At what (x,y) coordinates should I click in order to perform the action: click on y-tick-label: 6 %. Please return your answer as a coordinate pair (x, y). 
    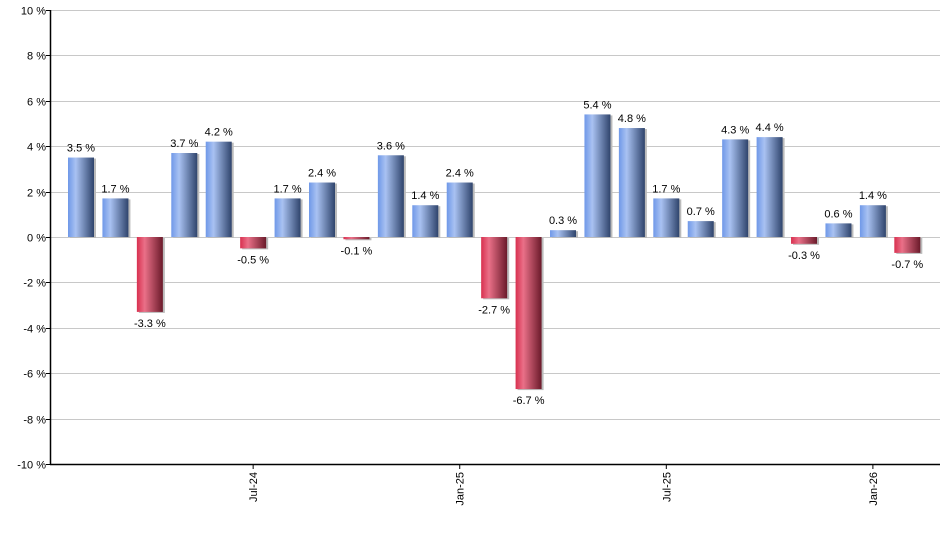
    Looking at the image, I should click on (36, 103).